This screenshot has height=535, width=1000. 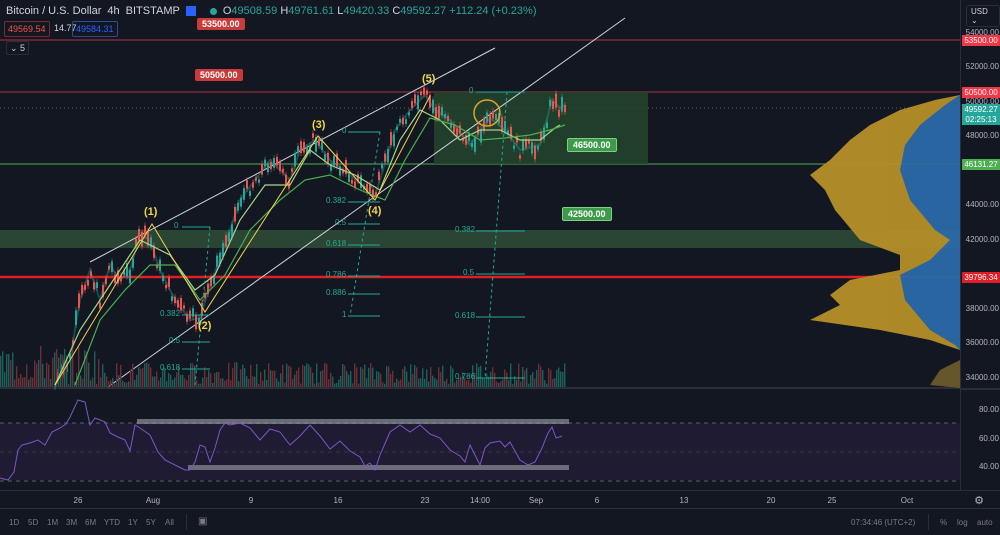 I want to click on range-all: All, so click(x=169, y=522).